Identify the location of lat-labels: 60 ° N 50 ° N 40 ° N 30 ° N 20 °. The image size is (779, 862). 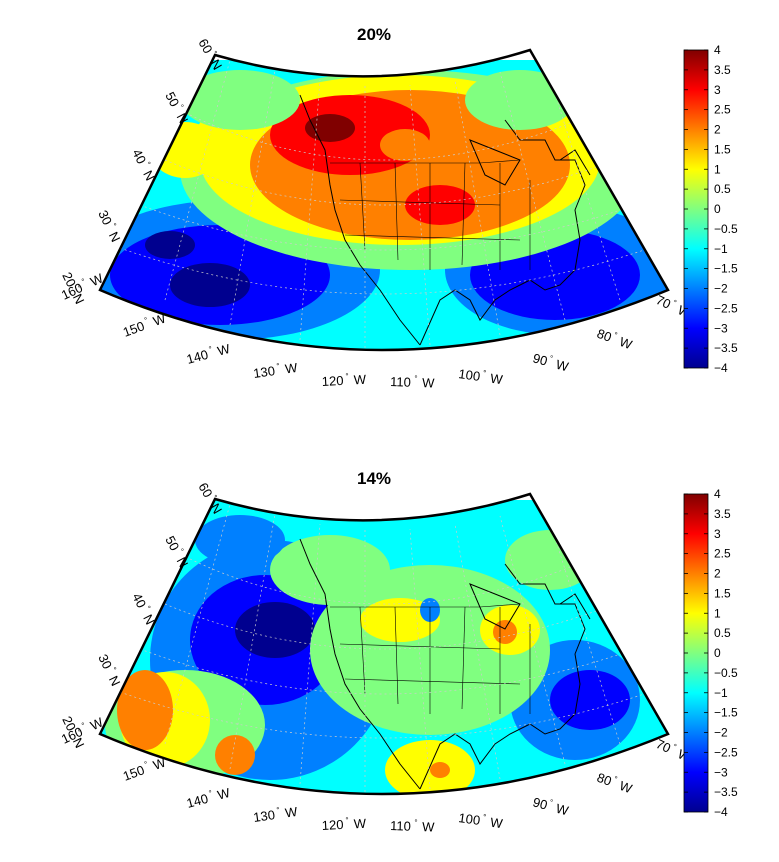
(142, 171).